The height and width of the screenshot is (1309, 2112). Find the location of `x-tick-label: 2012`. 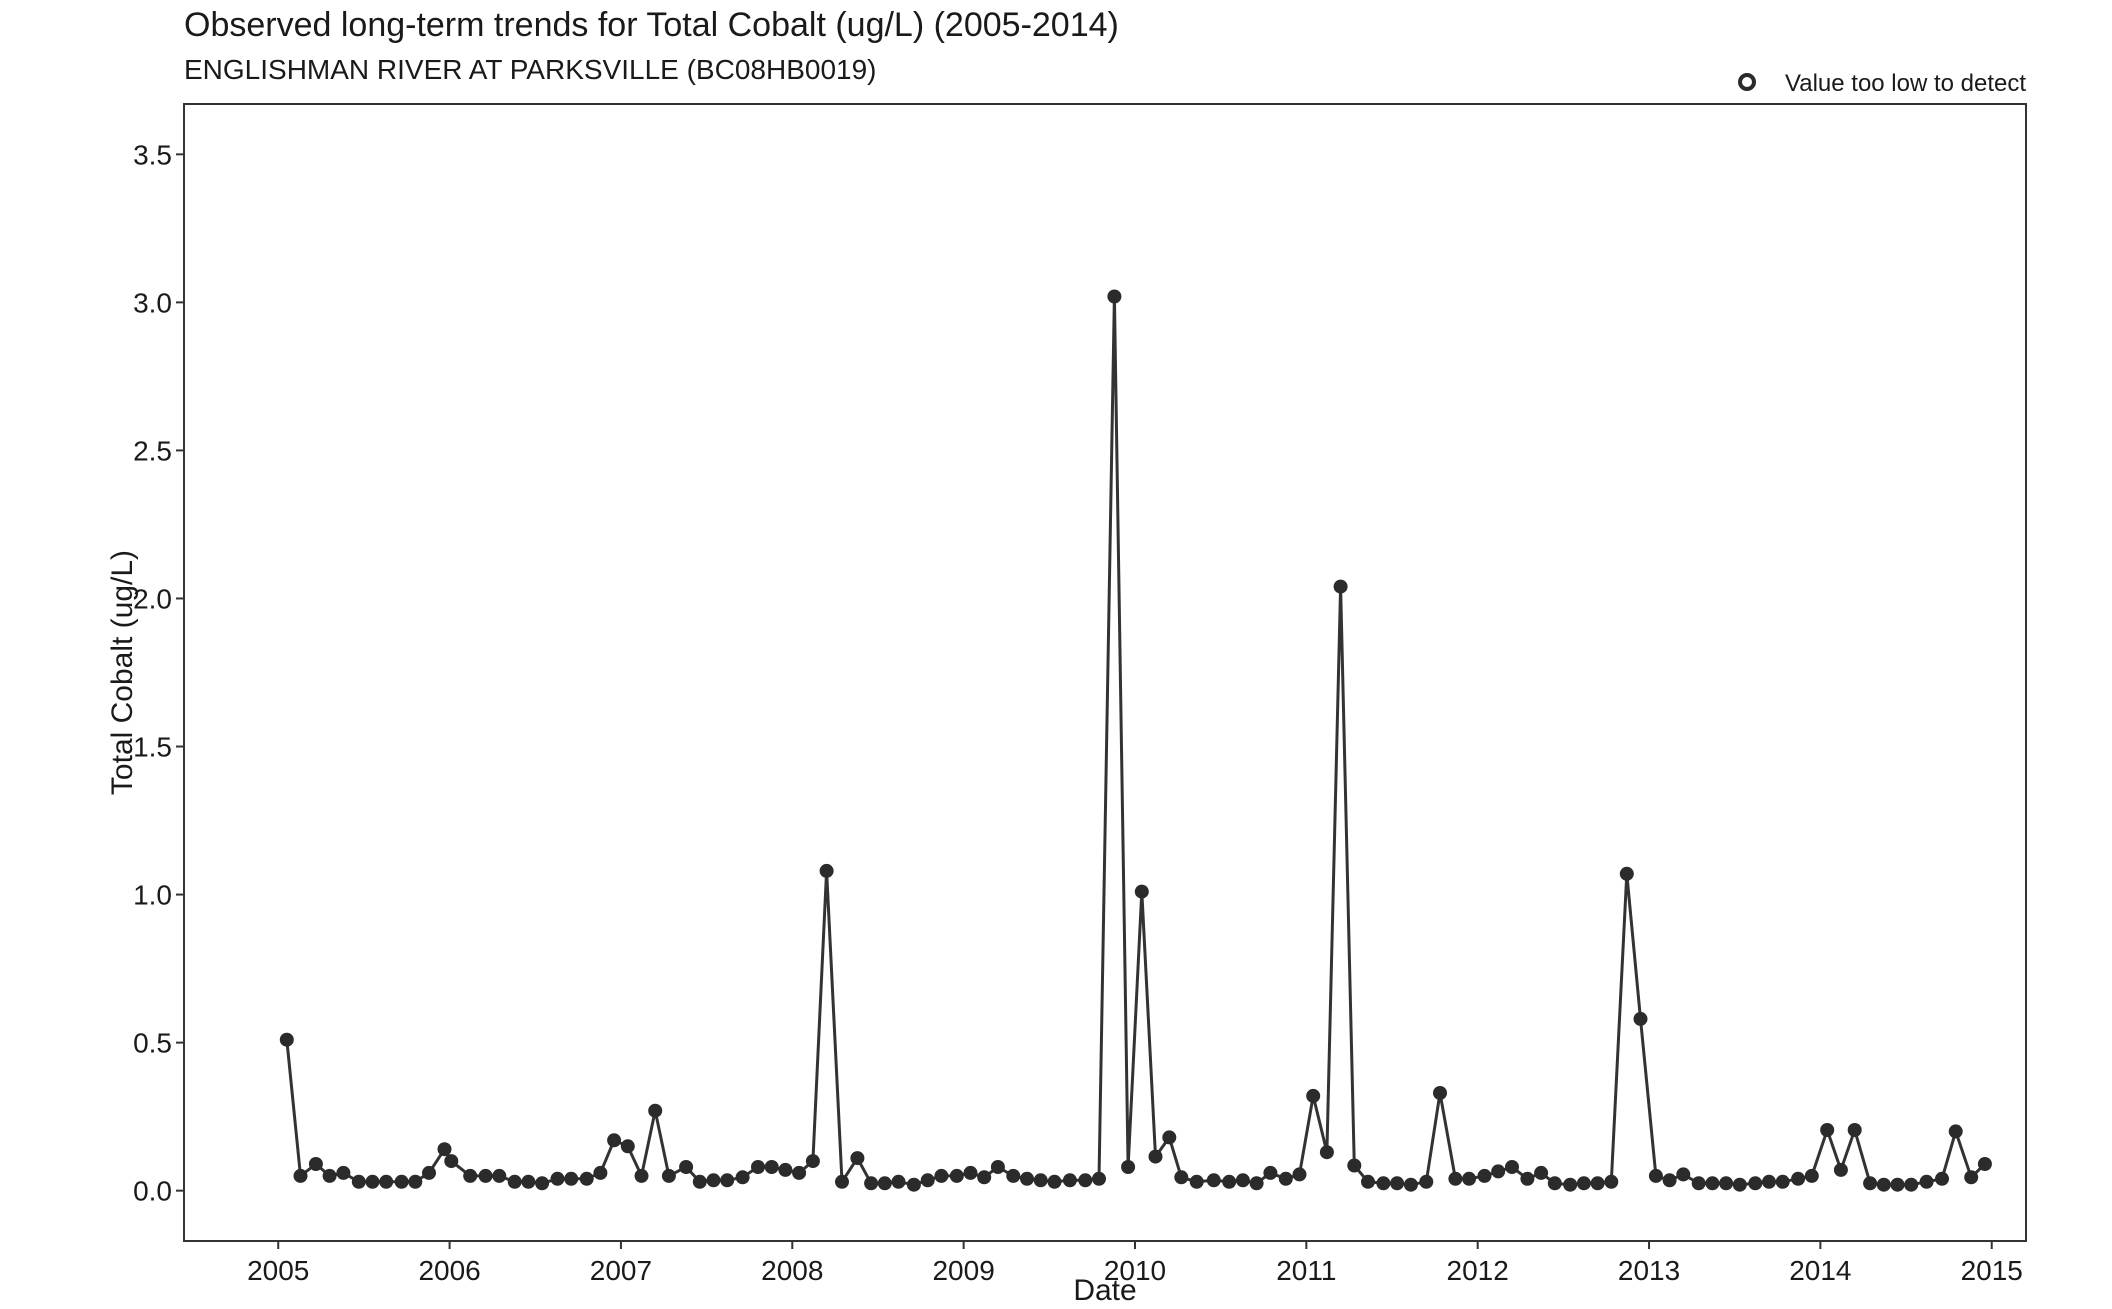

x-tick-label: 2012 is located at coordinates (1478, 1270).